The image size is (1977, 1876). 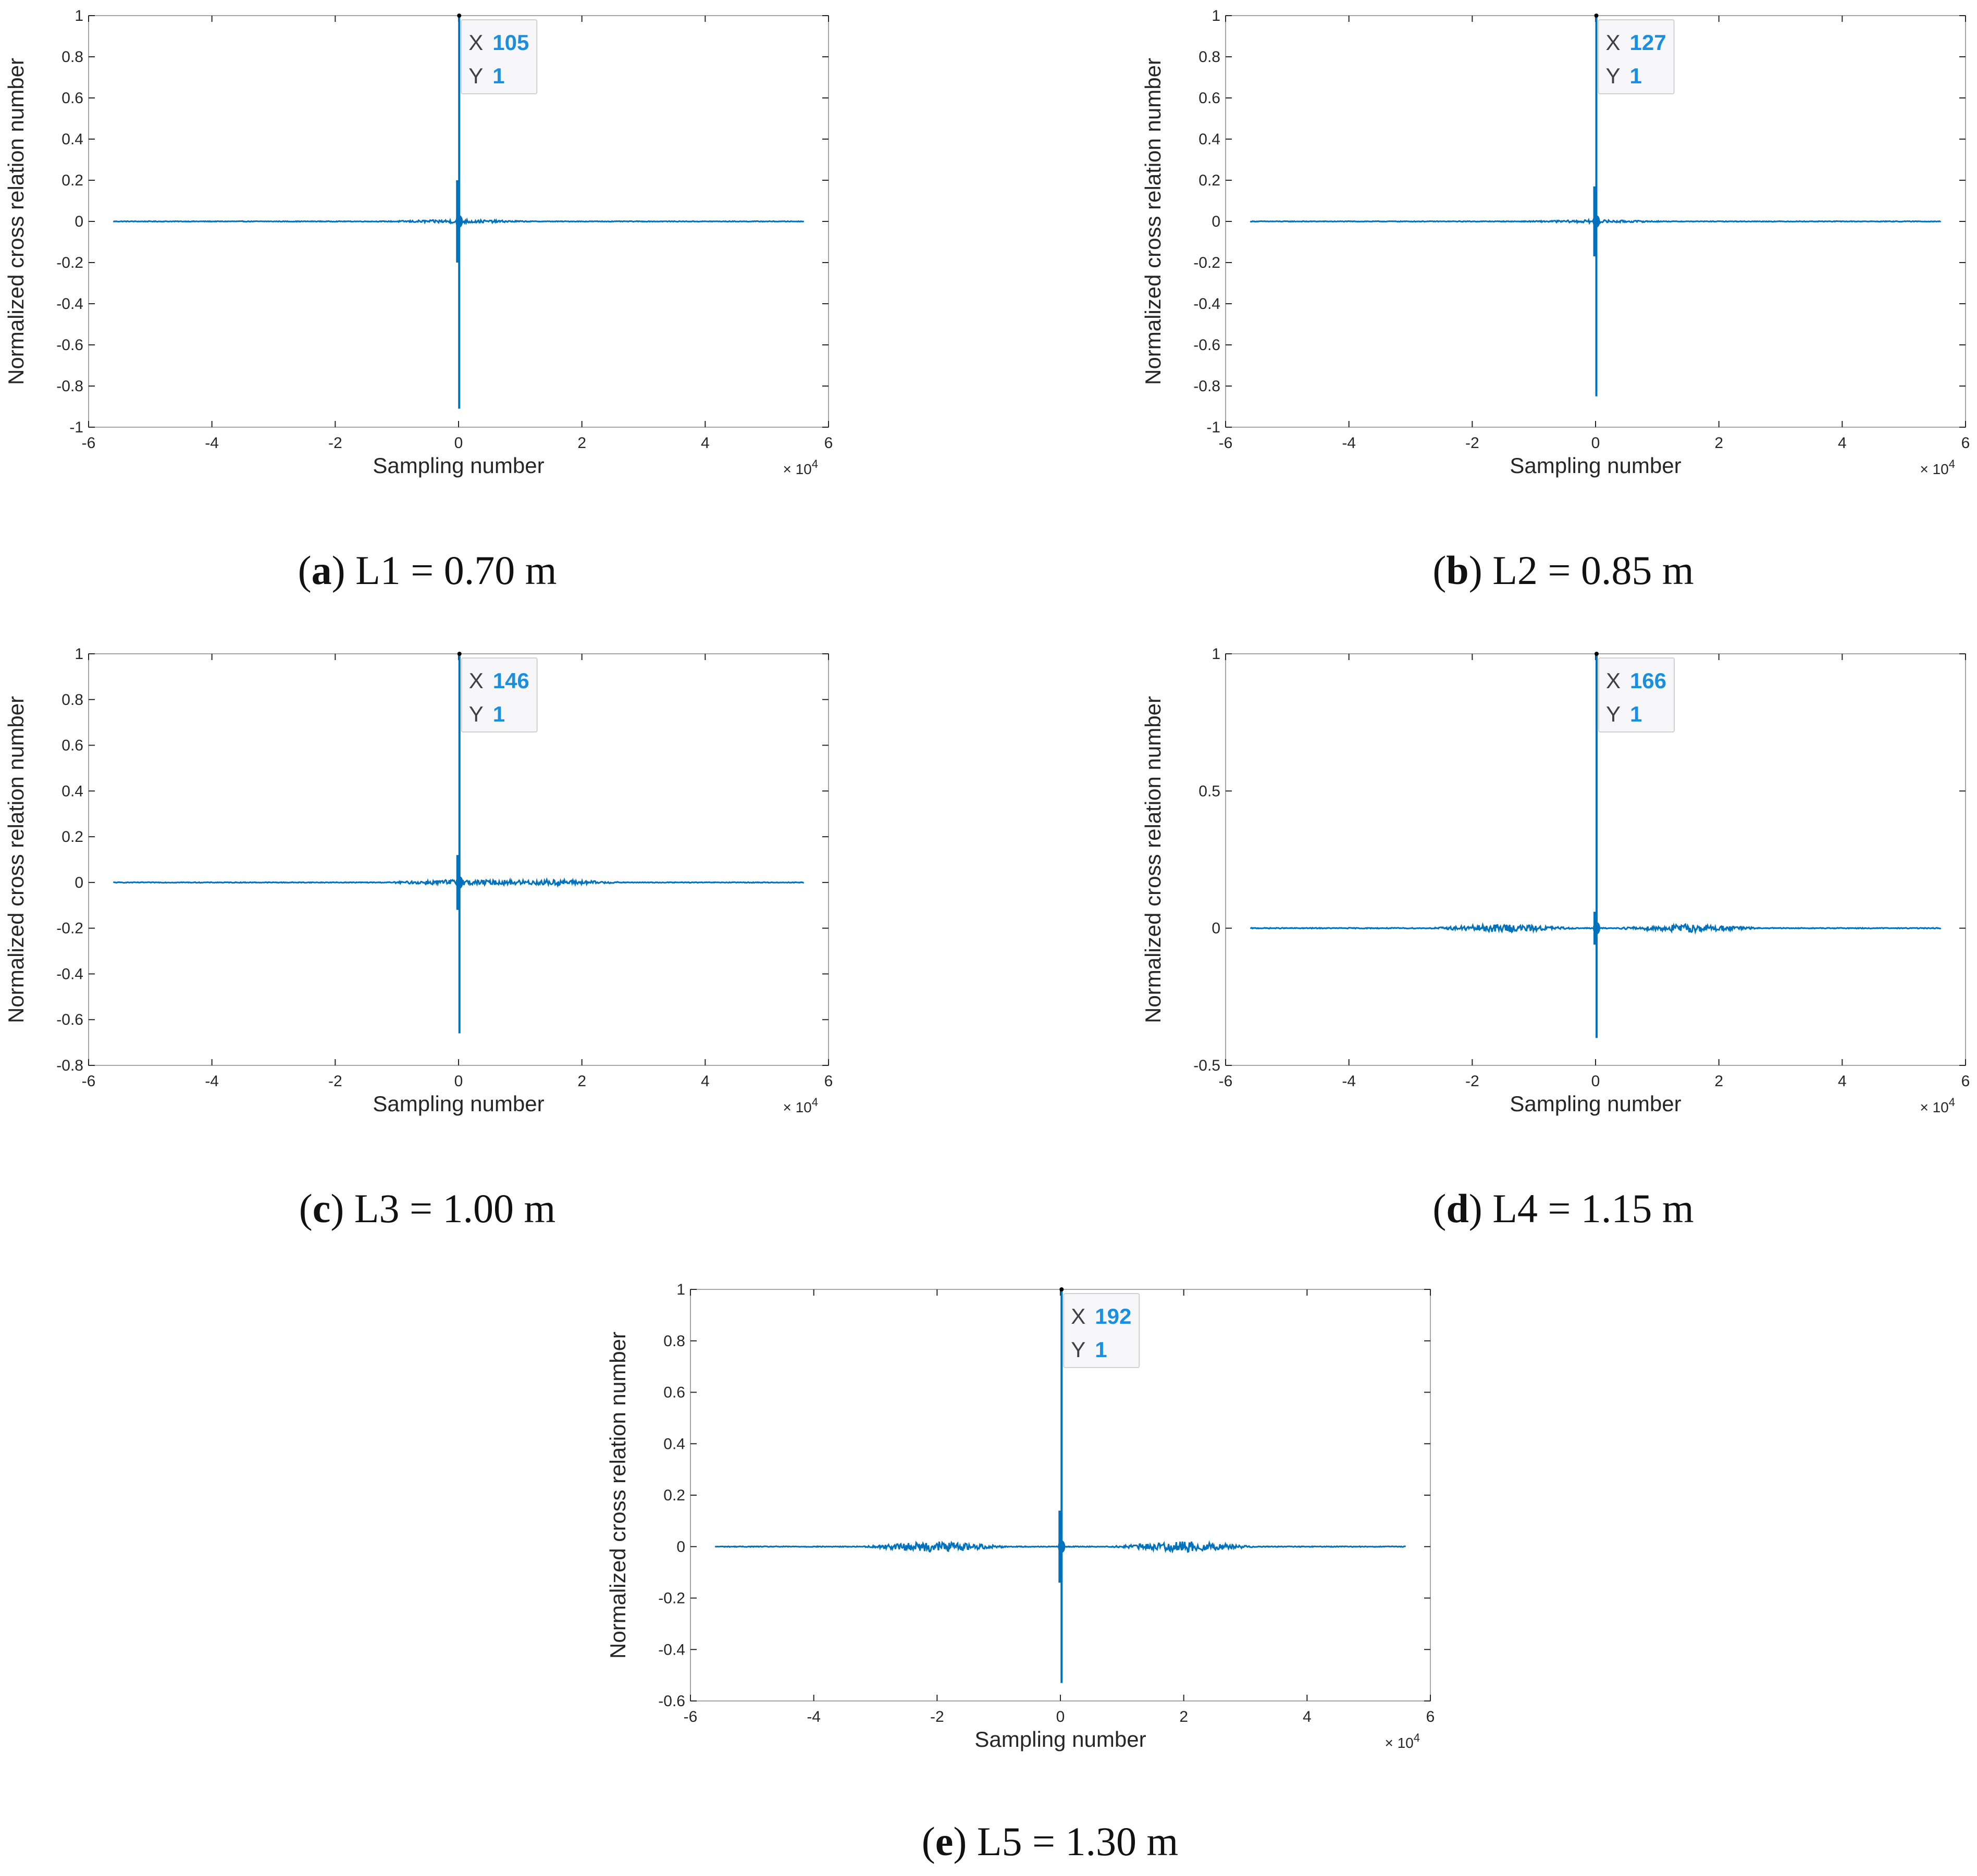 What do you see at coordinates (72, 57) in the screenshot?
I see `y-tick-label: 0.8` at bounding box center [72, 57].